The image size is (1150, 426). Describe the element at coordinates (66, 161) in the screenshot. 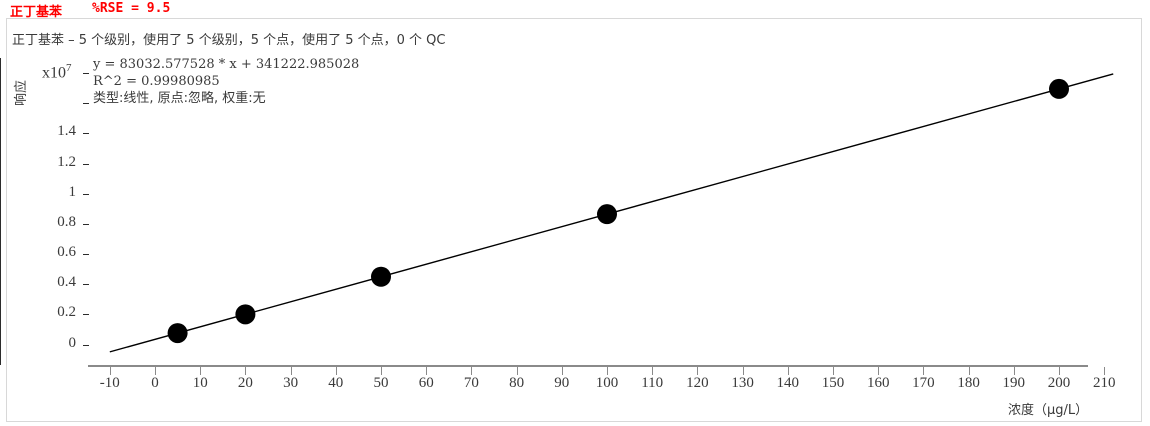

I see `y-tick-label: 1.2` at that location.